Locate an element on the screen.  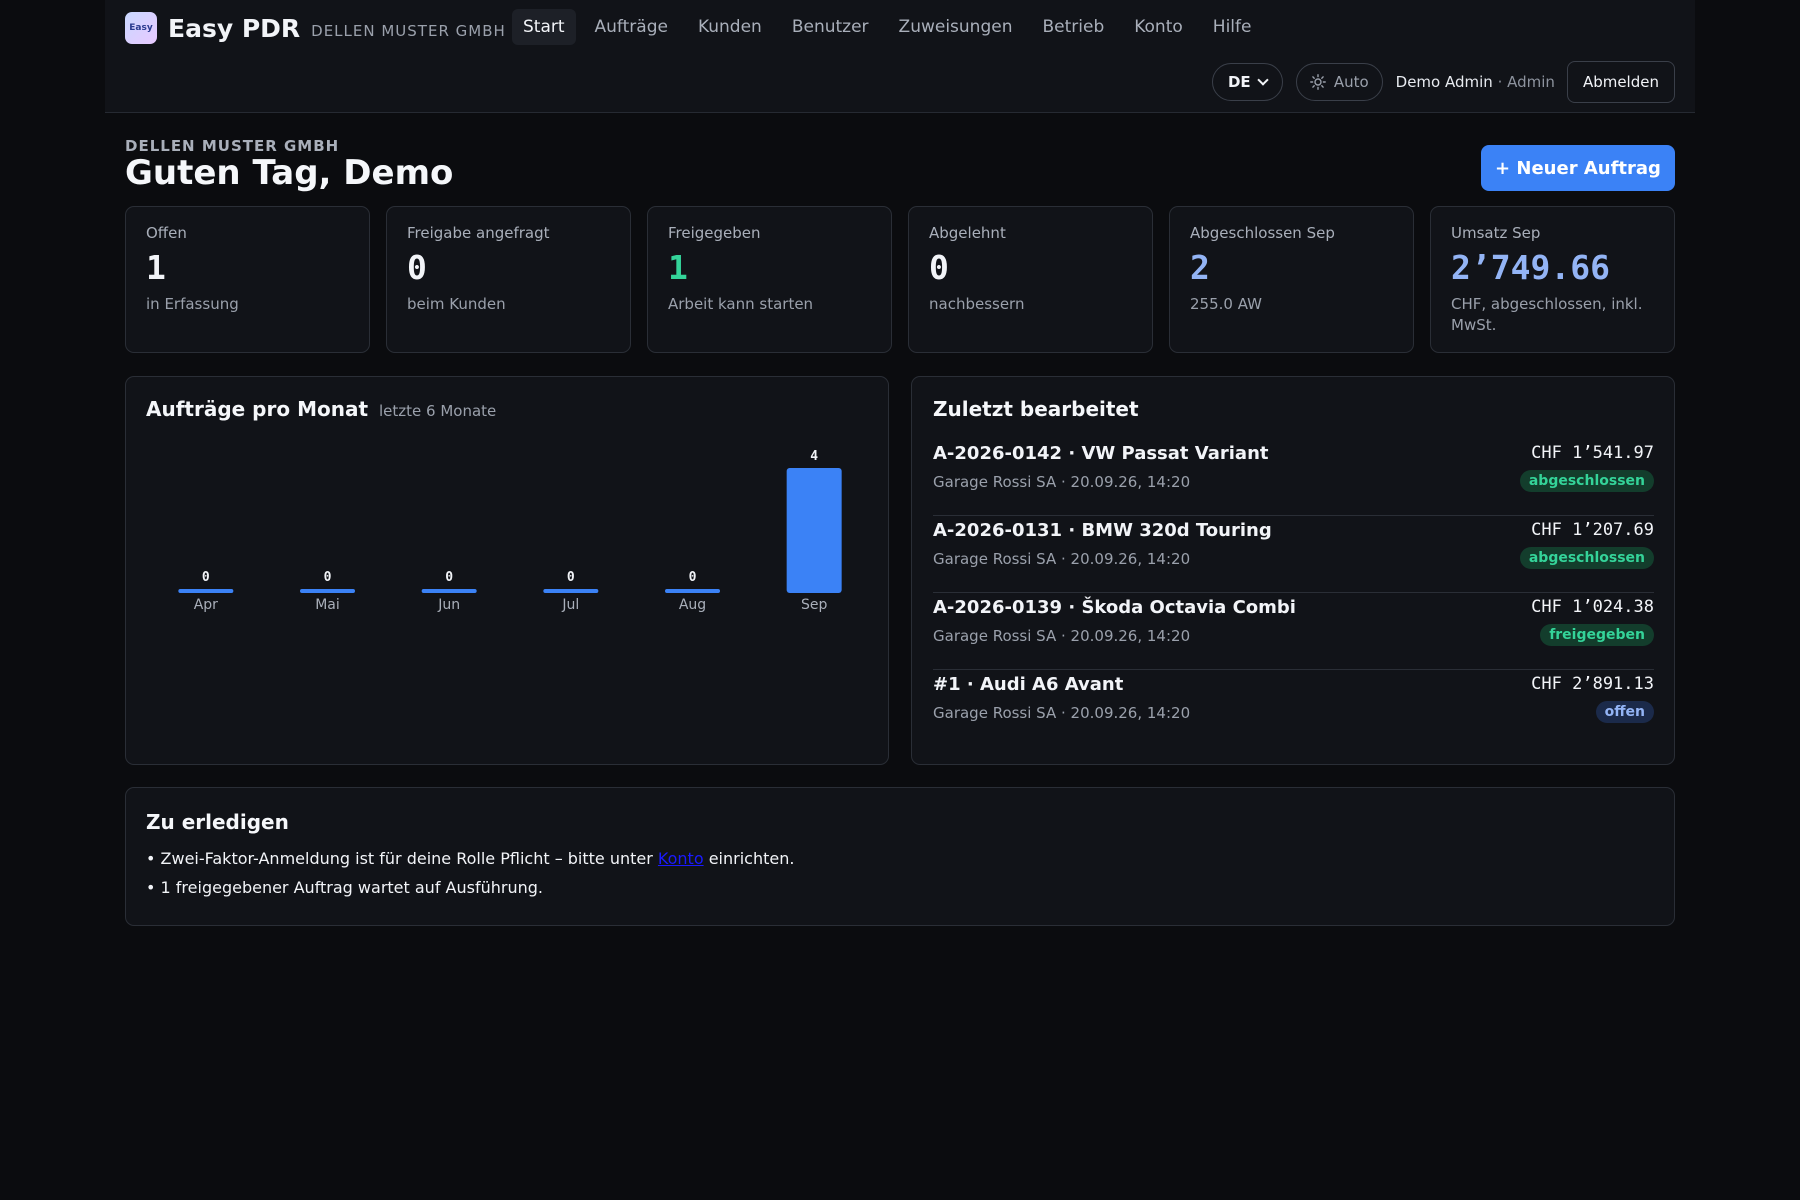
order-amount: CHF 1’541.97 is located at coordinates (1592, 453).